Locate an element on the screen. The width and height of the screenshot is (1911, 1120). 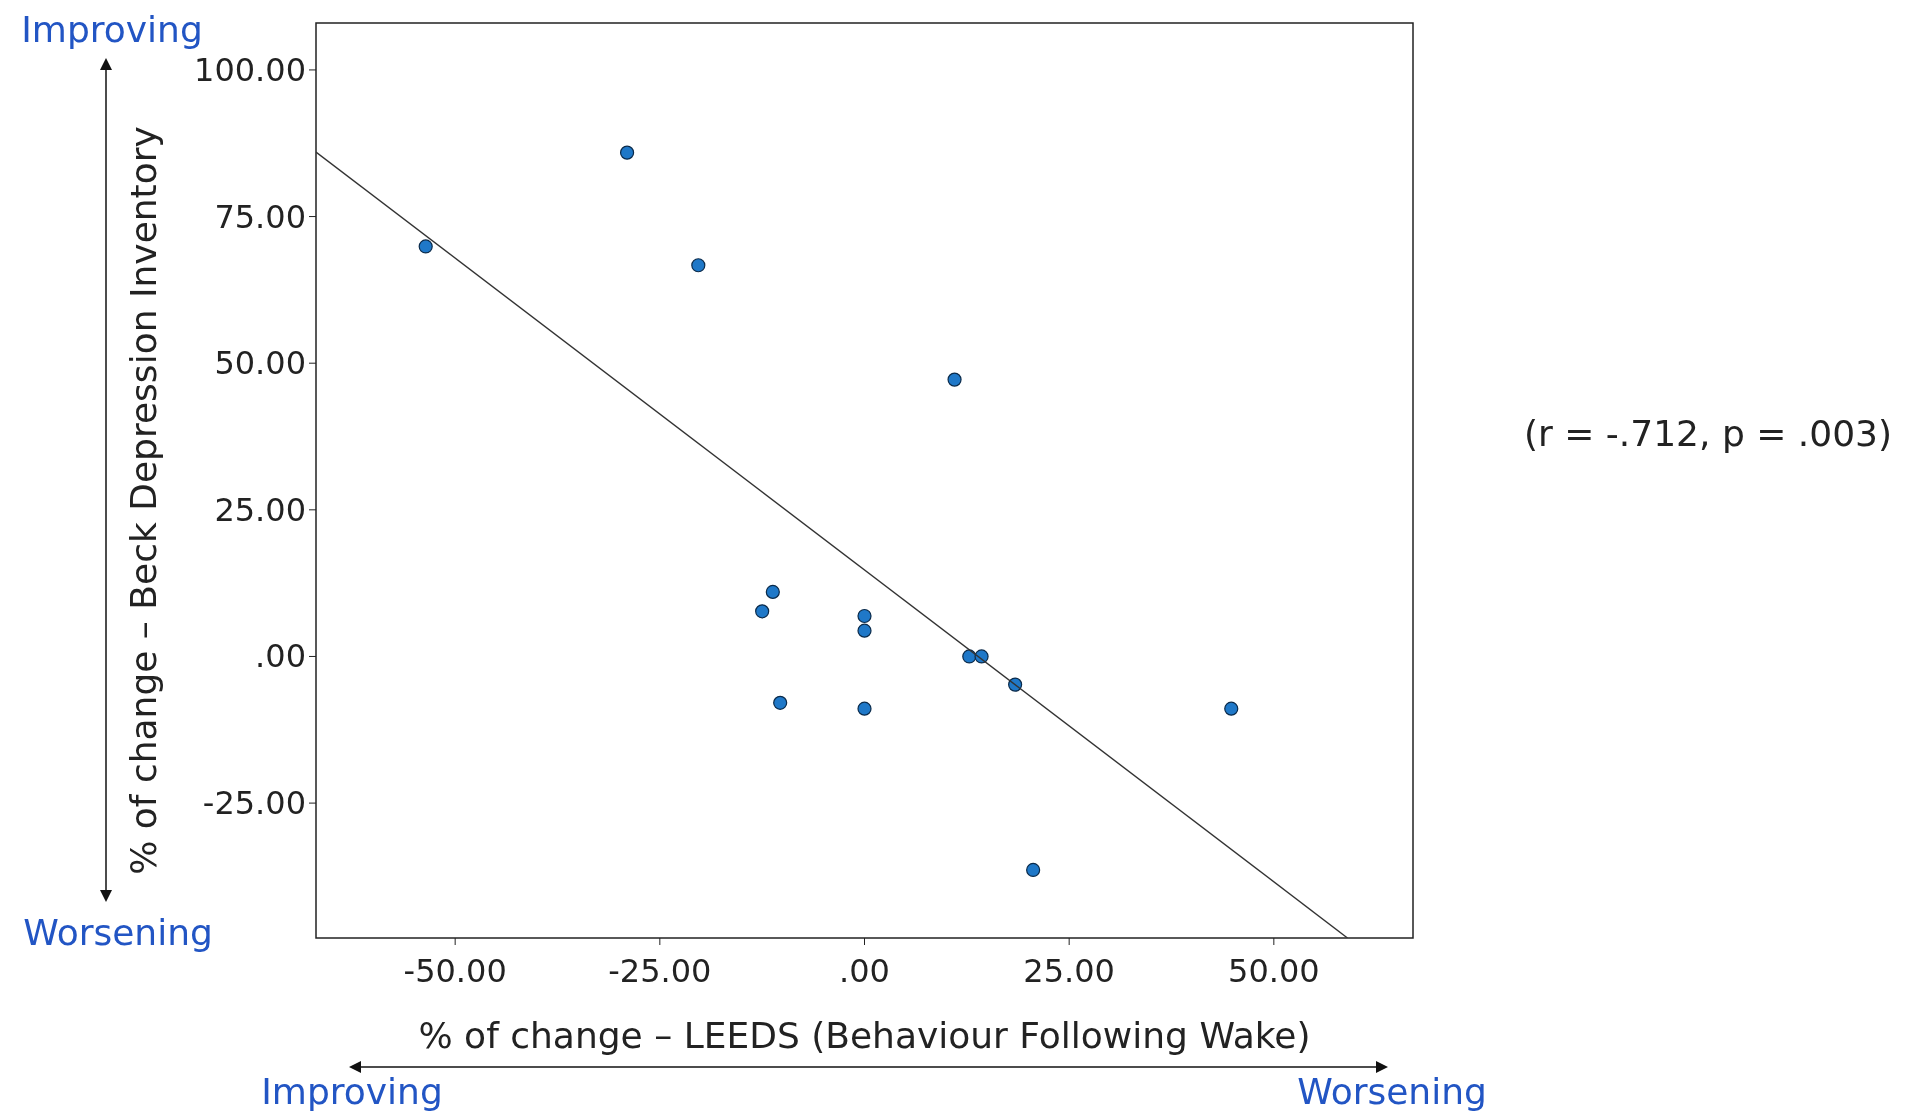
y-tick-label: 75.00 is located at coordinates (260, 216).